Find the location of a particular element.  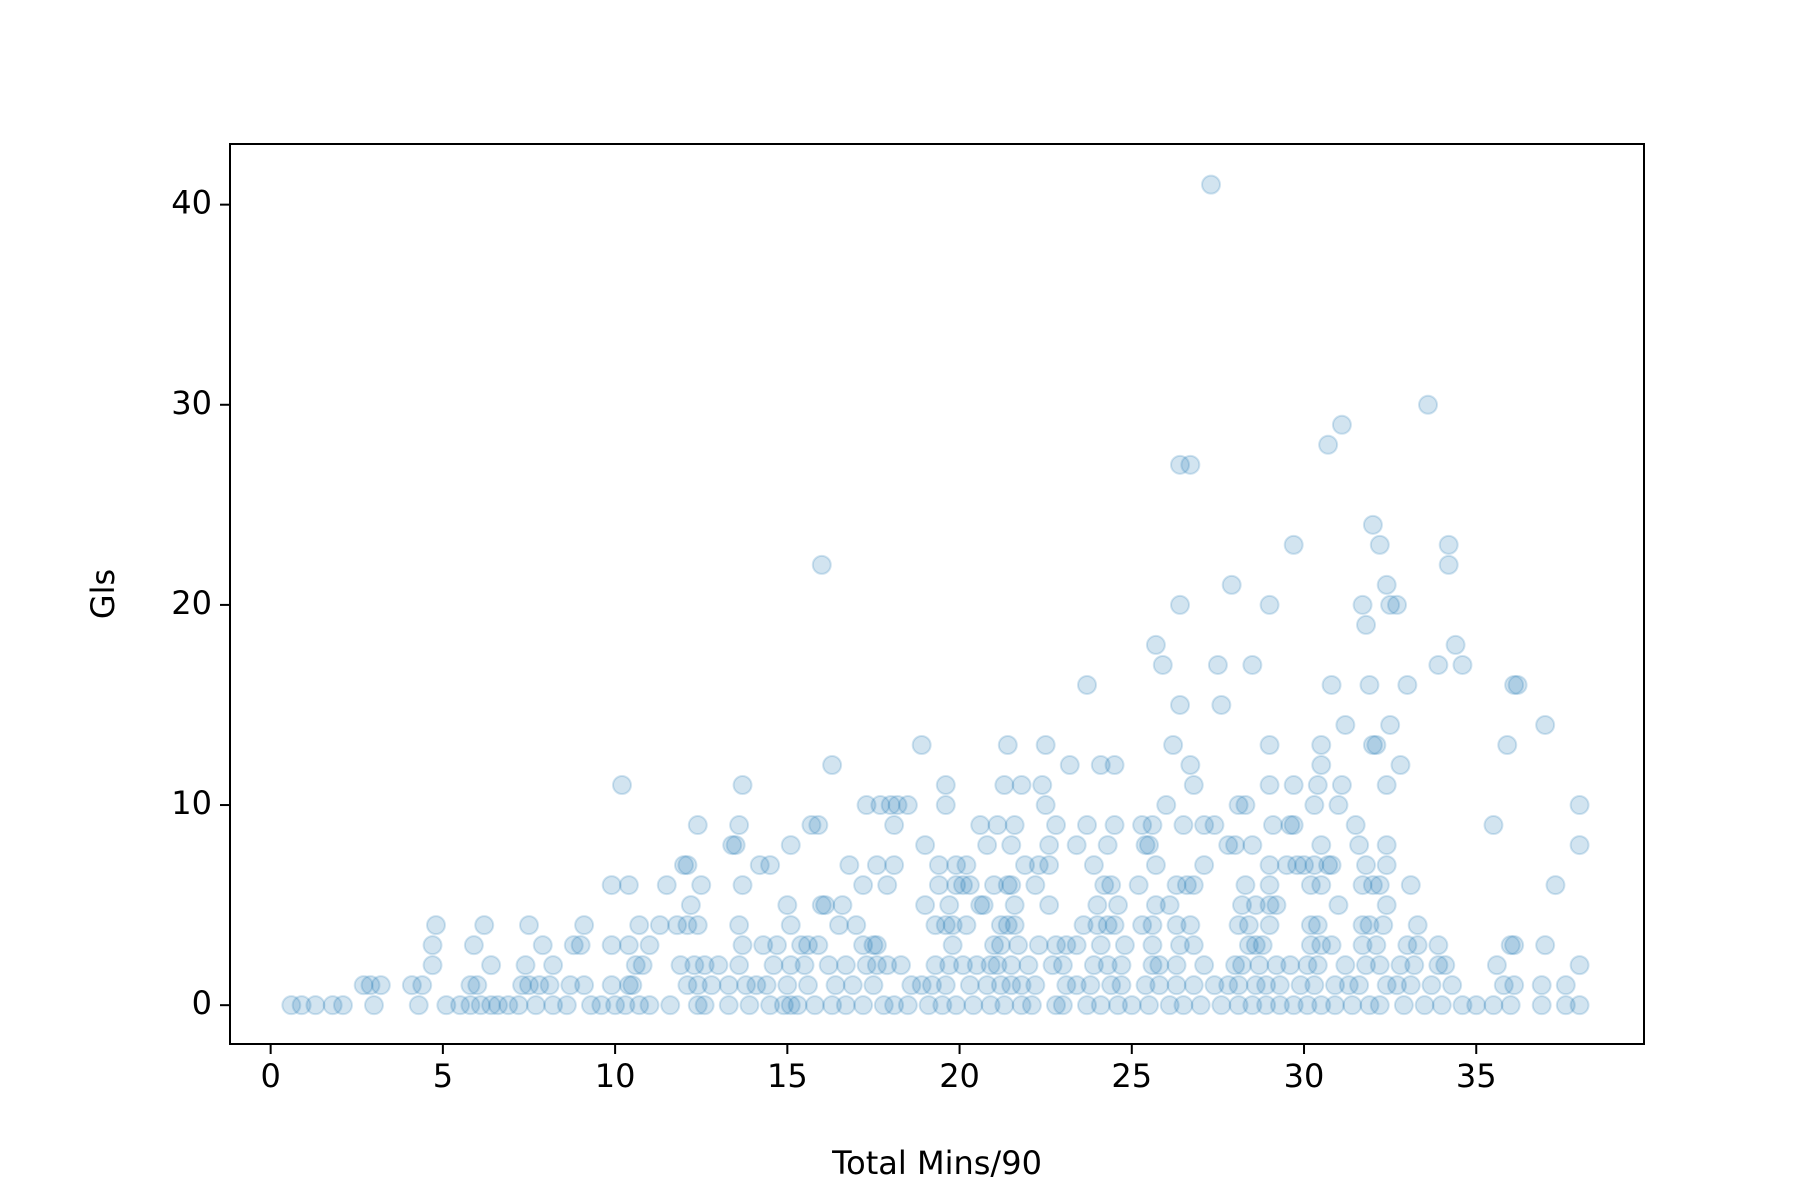

x-tick-label: 25 is located at coordinates (1131, 1076).